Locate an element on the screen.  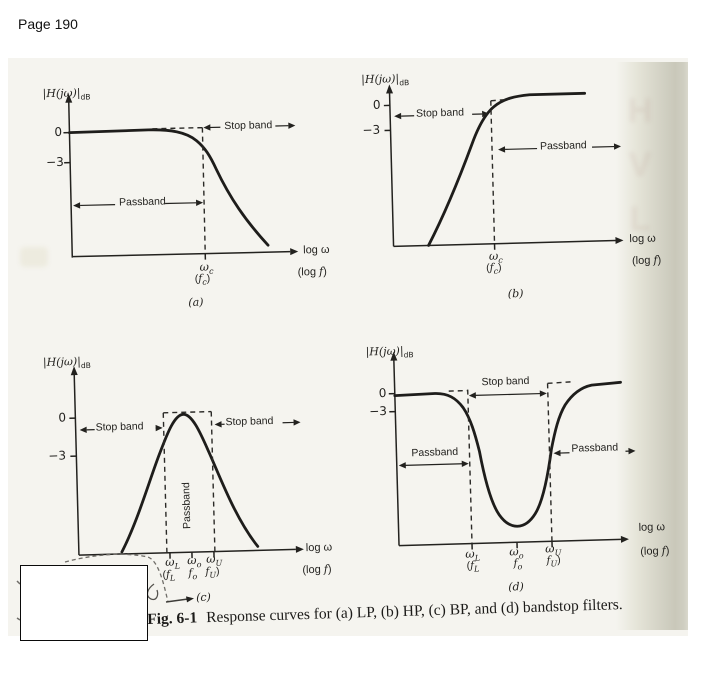
passband-left-label: Passband is located at coordinates (435, 452).